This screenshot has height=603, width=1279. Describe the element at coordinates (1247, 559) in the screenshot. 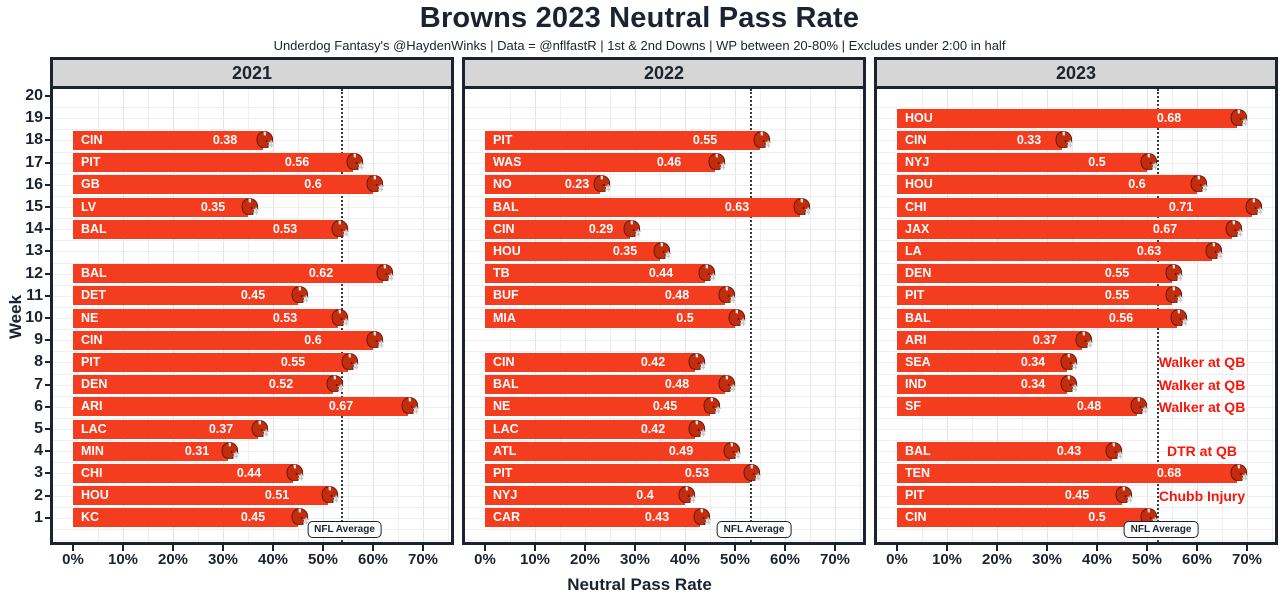

I see `x-tick-label: 70%` at that location.